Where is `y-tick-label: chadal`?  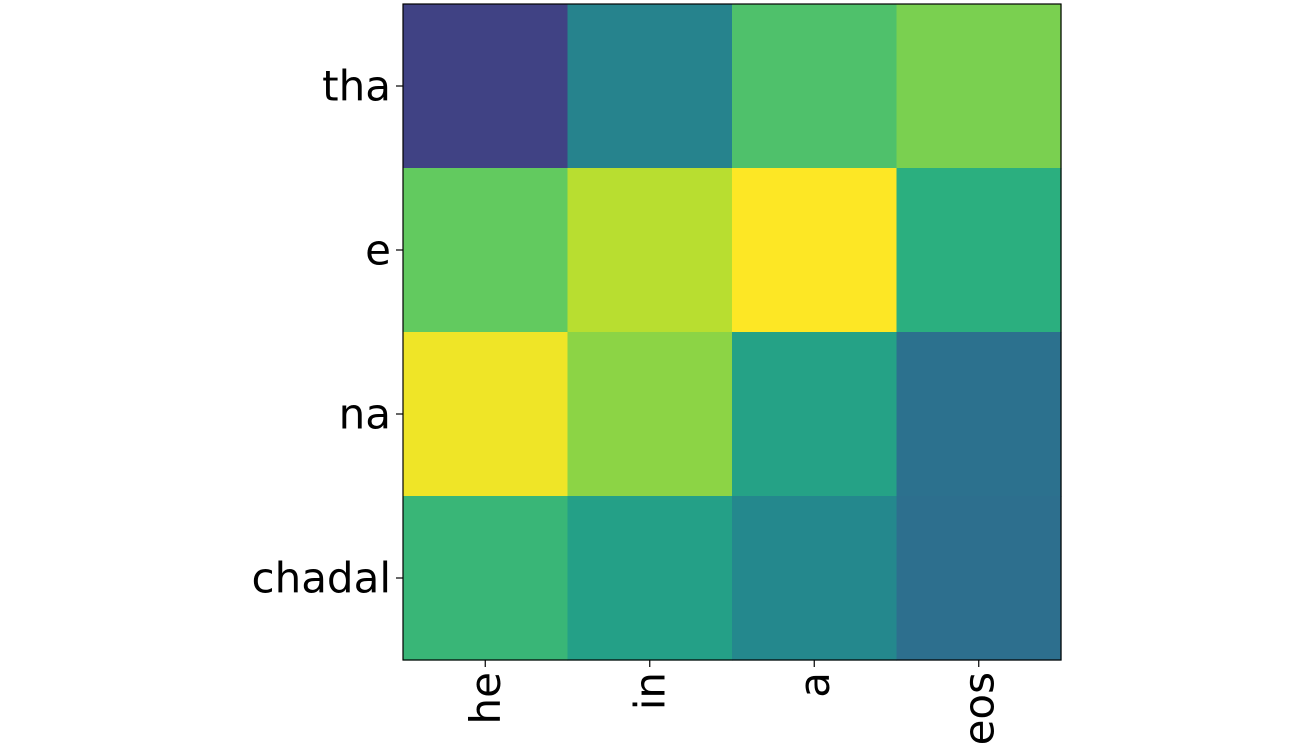
y-tick-label: chadal is located at coordinates (321, 578).